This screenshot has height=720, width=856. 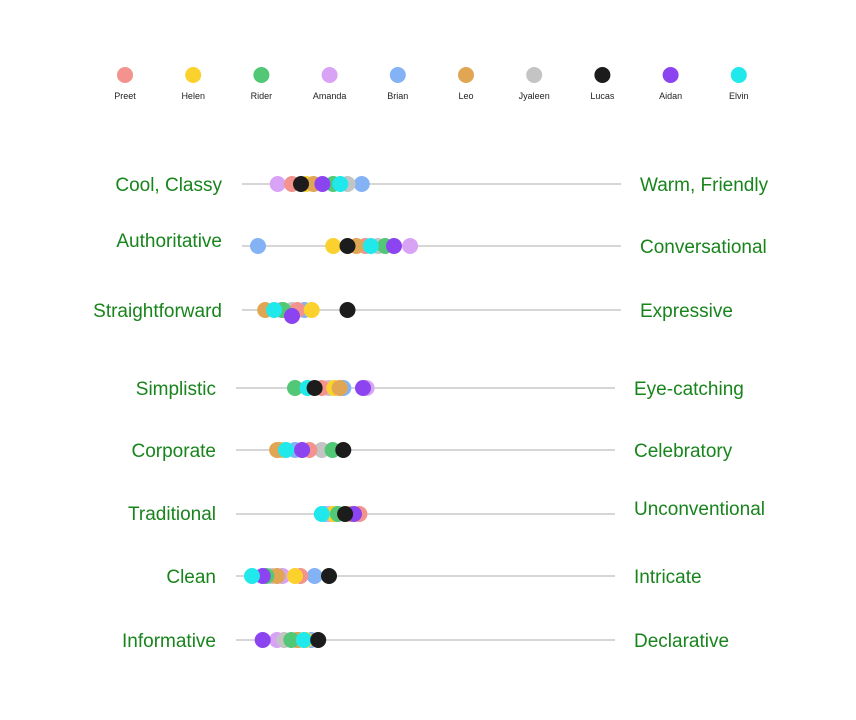 What do you see at coordinates (699, 509) in the screenshot?
I see `scale-right-label: Unconventional` at bounding box center [699, 509].